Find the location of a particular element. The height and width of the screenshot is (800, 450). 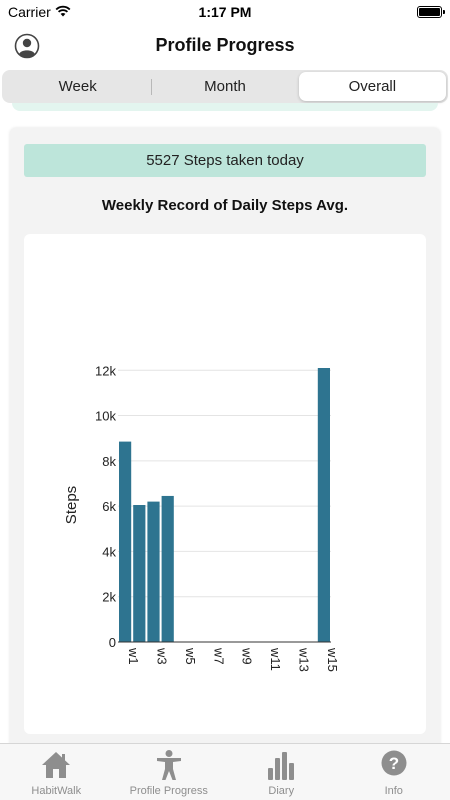

bar-w4 is located at coordinates (167, 568).